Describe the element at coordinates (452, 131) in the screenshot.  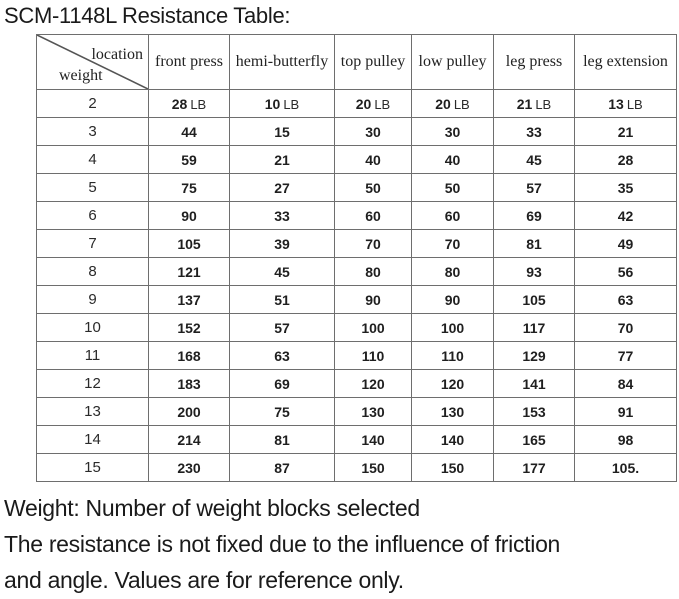
I see `resistance-value-cell: 30` at that location.